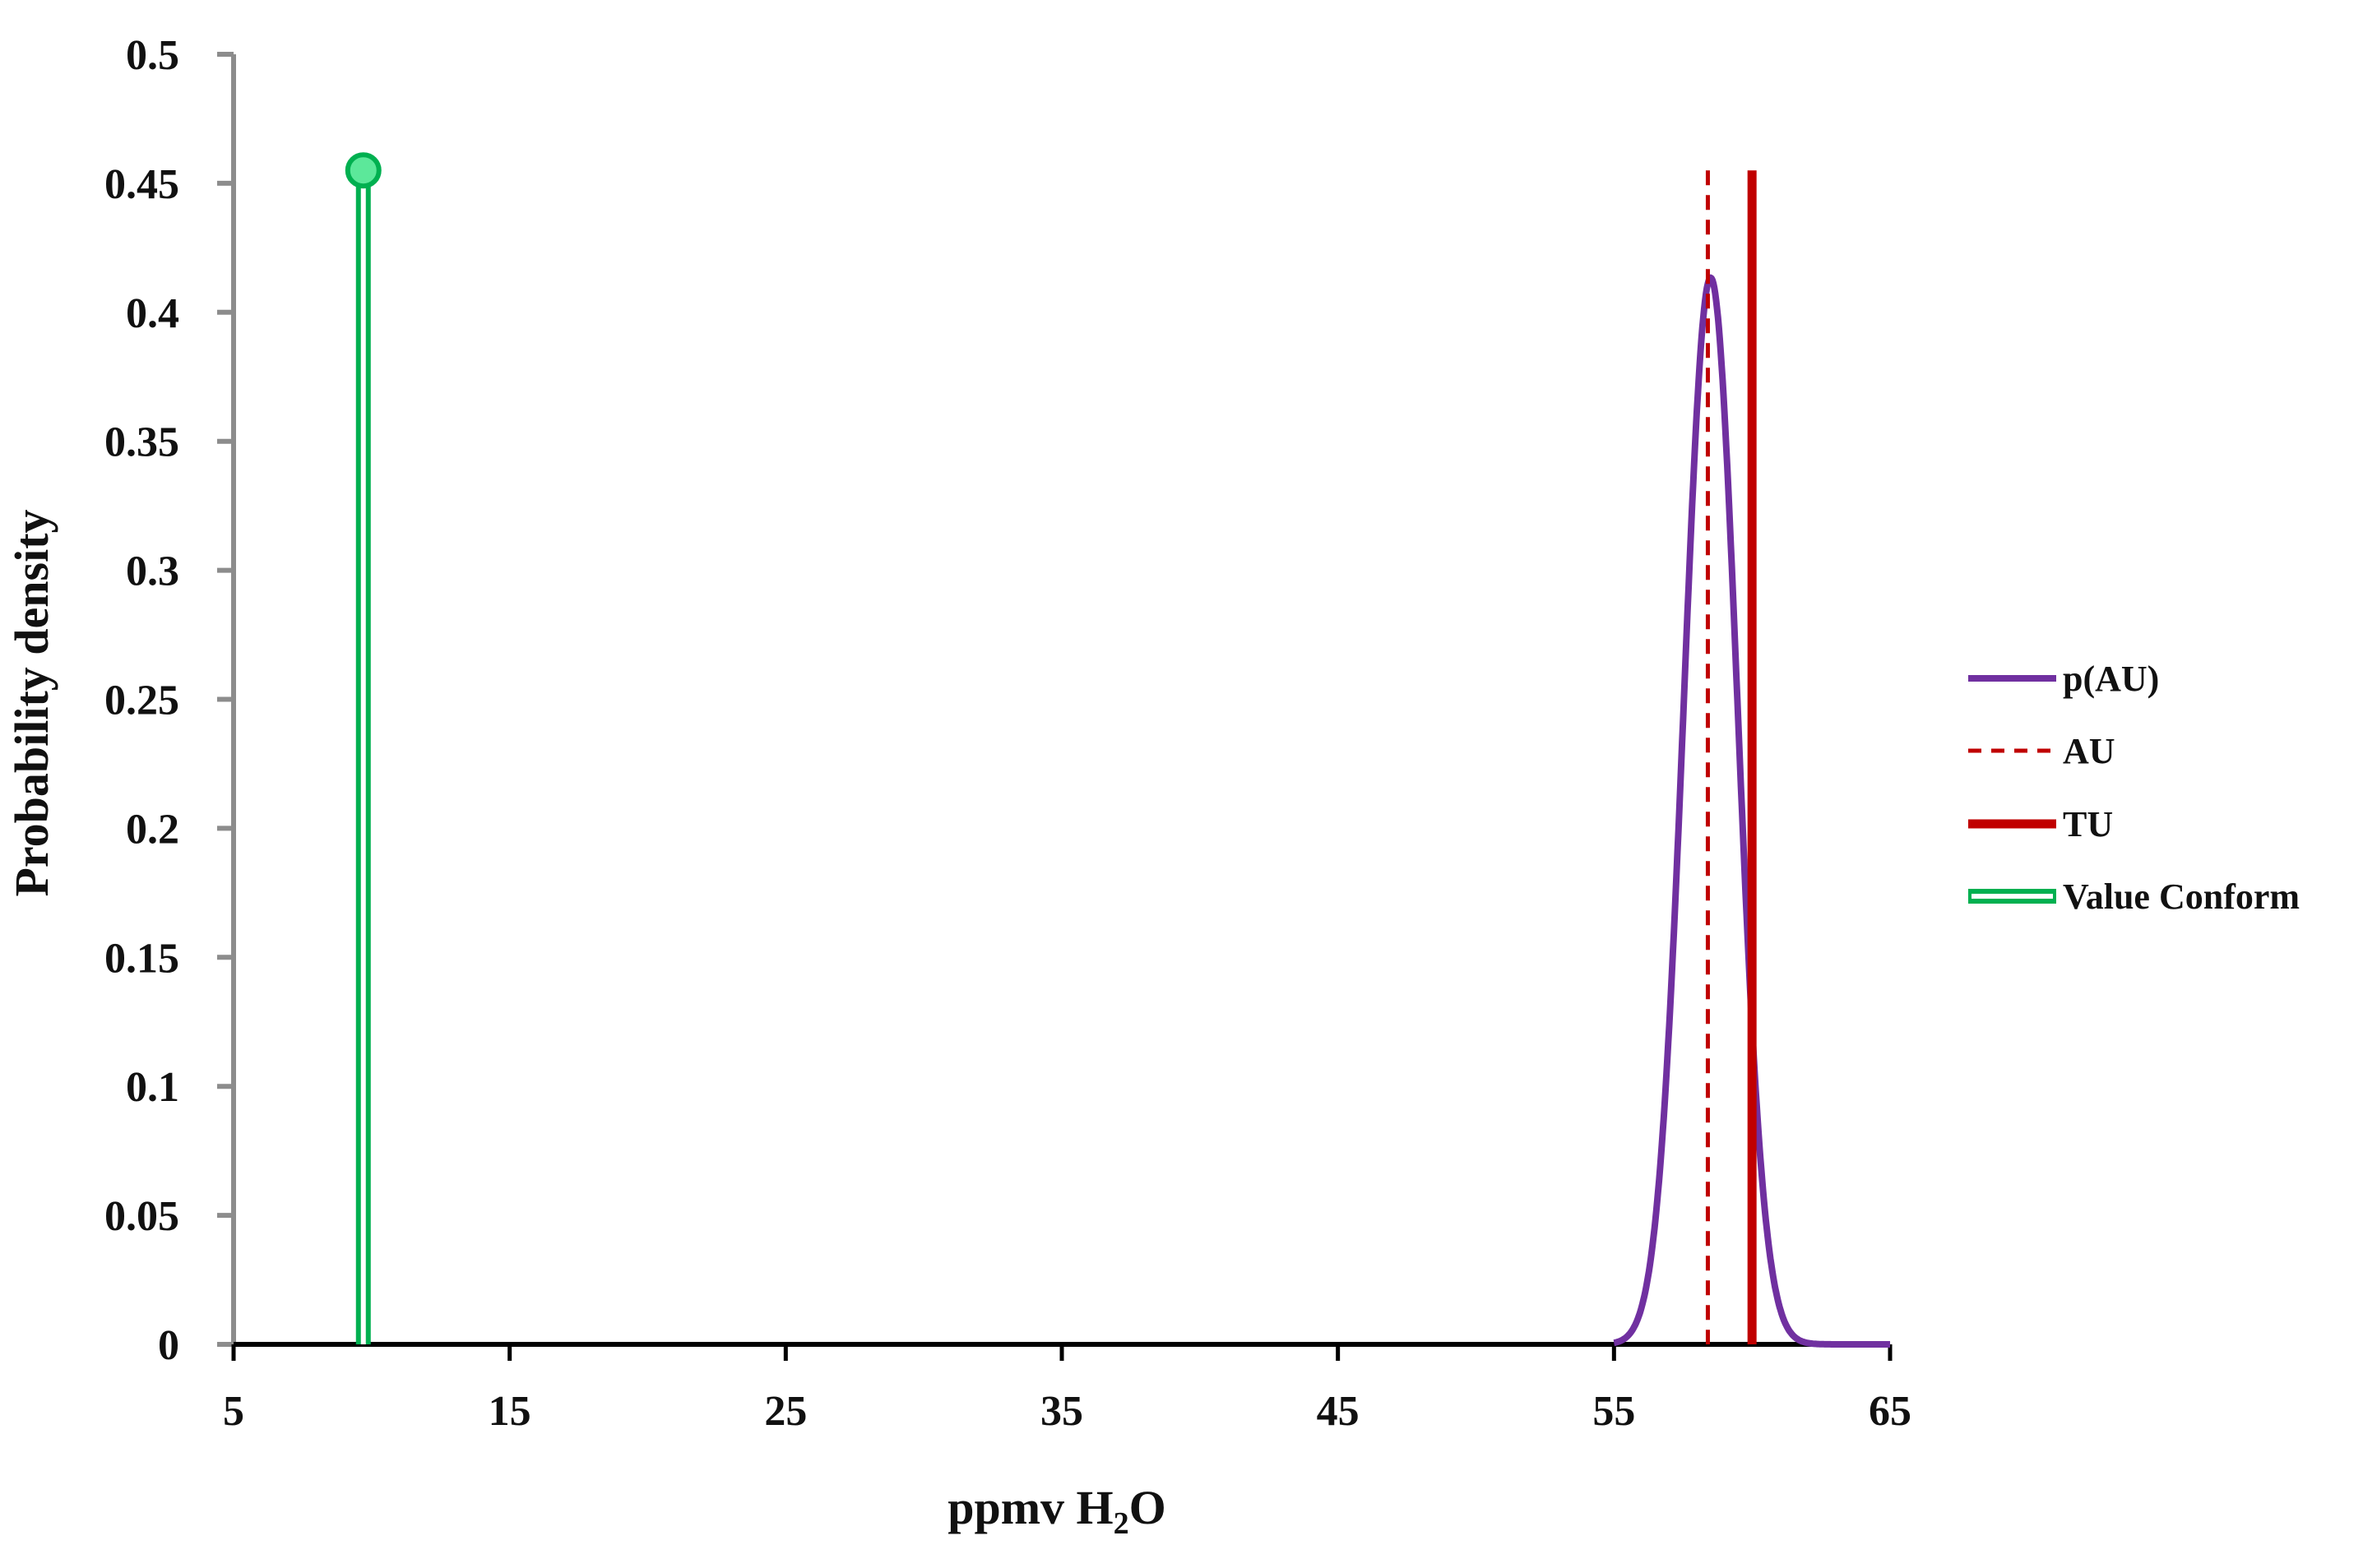  I want to click on x-tick-label: 35, so click(1061, 1411).